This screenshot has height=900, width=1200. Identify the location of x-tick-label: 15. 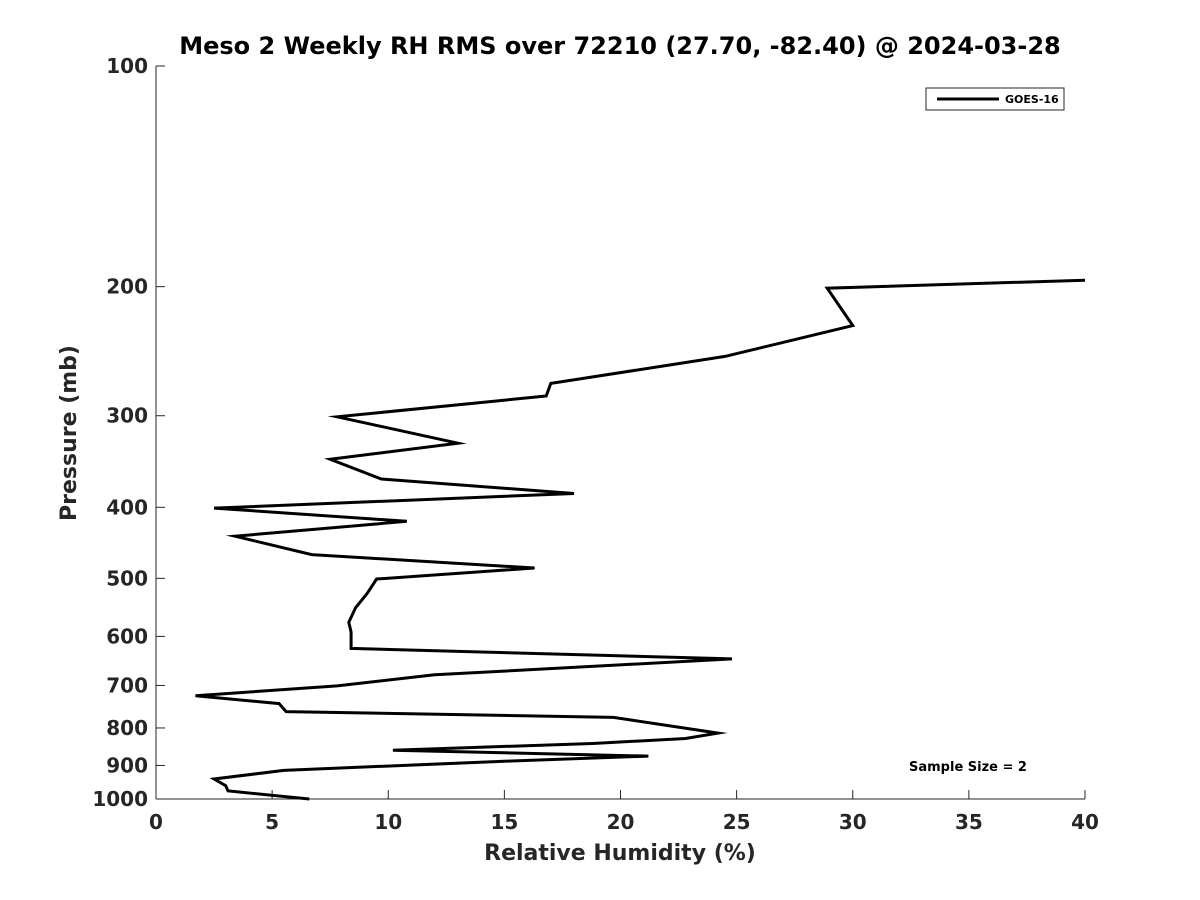
(504, 822).